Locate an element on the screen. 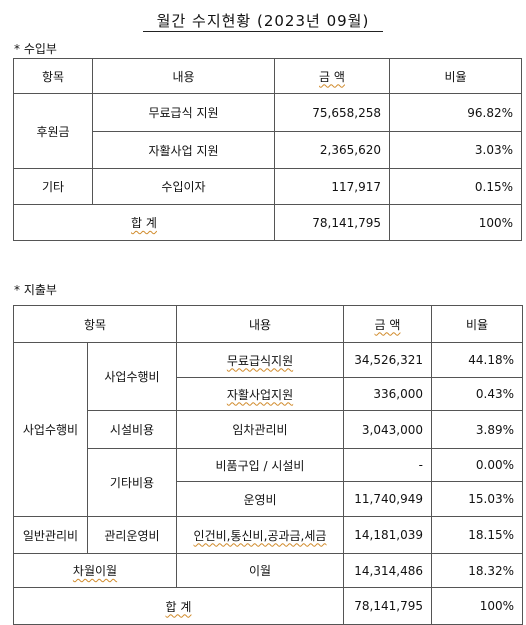  expense-header-row: 항목 내용 금 액 비율 is located at coordinates (268, 324).